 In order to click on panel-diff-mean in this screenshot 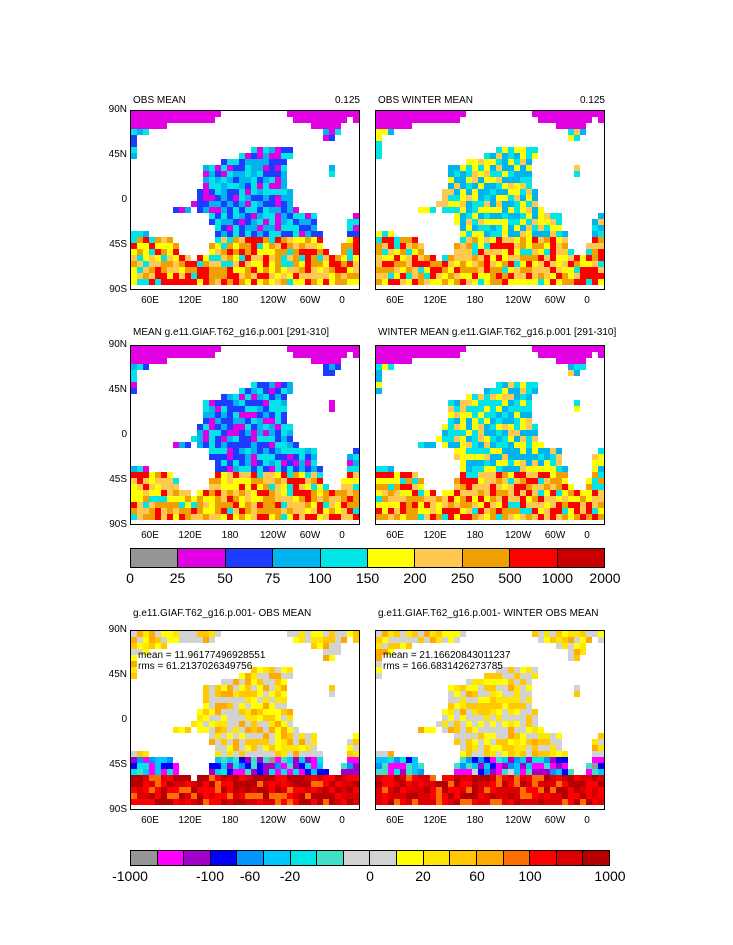, I will do `click(245, 720)`.